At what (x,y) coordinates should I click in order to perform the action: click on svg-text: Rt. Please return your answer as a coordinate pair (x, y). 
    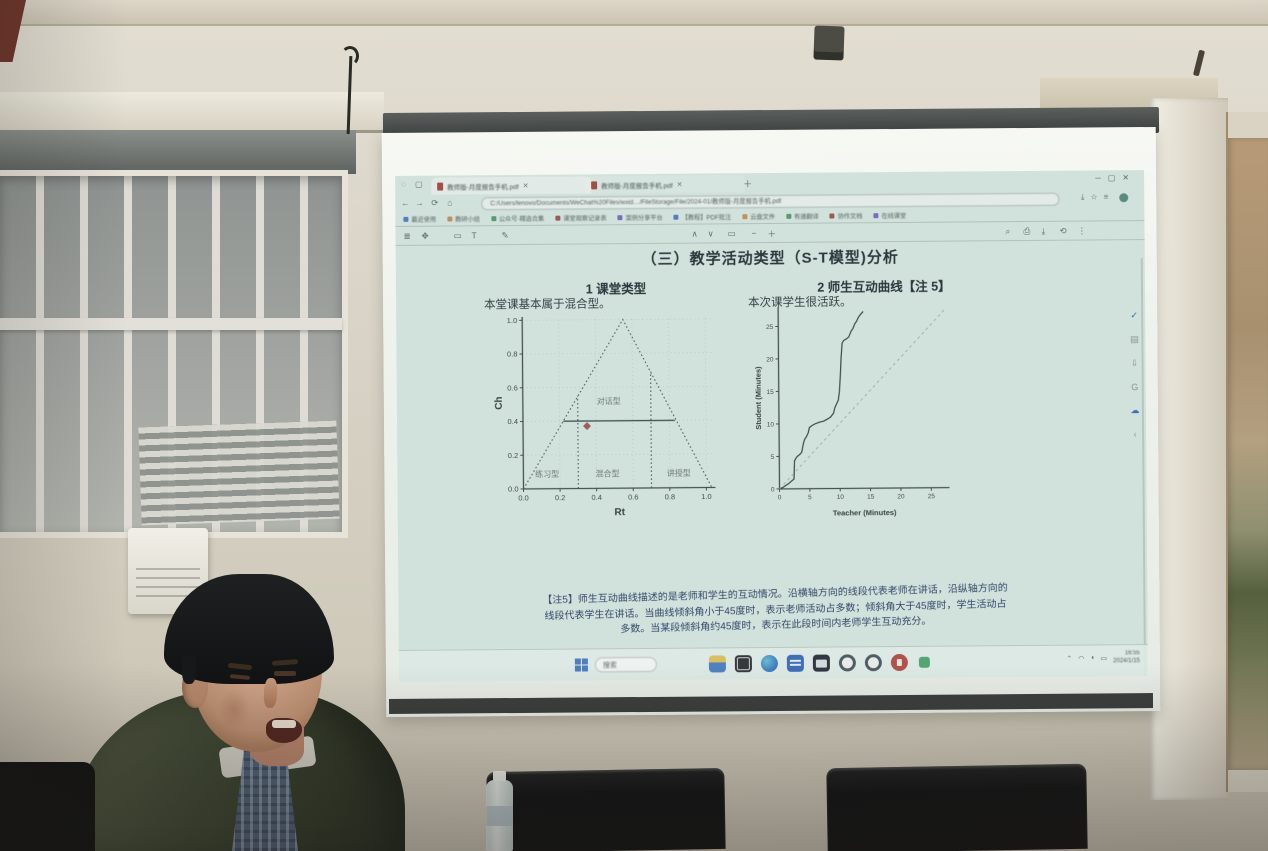
    Looking at the image, I should click on (619, 512).